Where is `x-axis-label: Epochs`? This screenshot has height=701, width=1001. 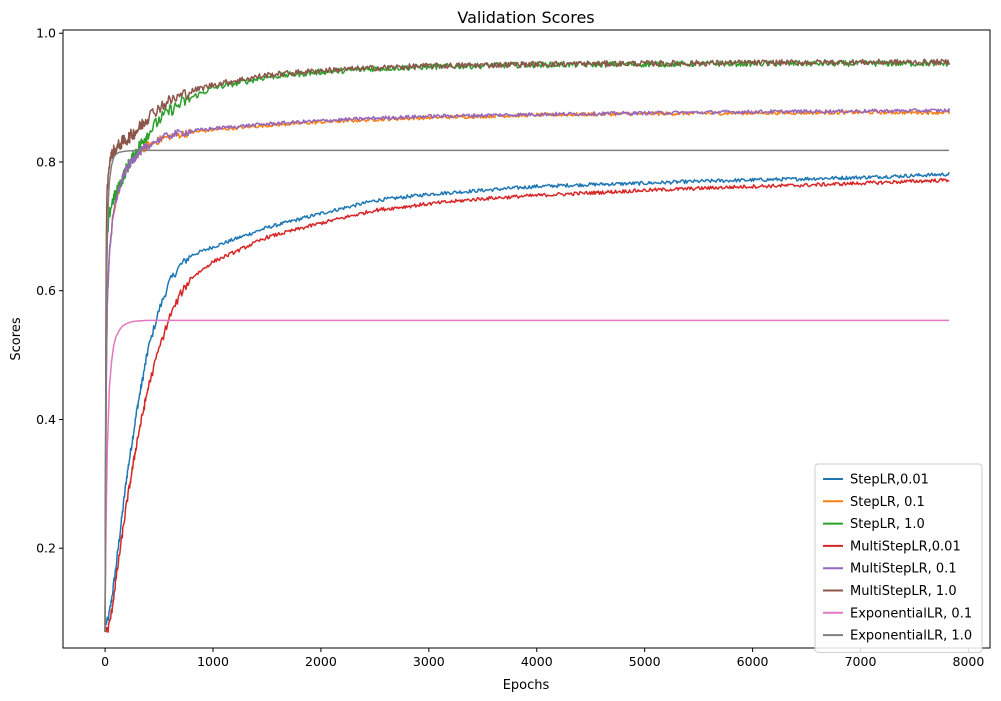 x-axis-label: Epochs is located at coordinates (526, 685).